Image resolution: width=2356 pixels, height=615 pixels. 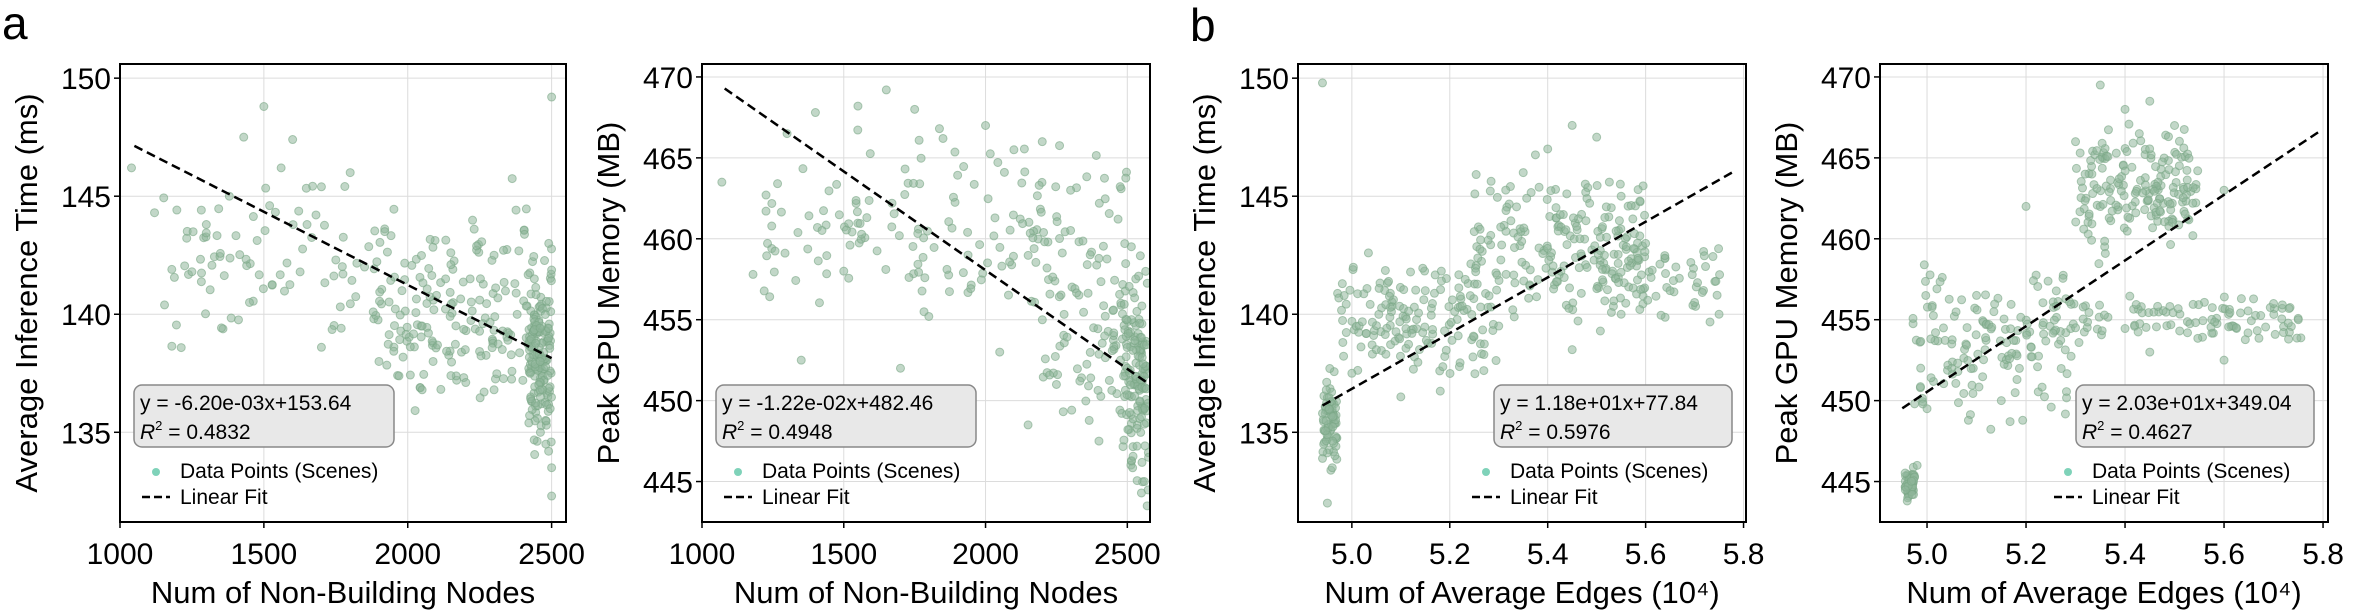 What do you see at coordinates (843, 554) in the screenshot?
I see `x-tick-label: 1500` at bounding box center [843, 554].